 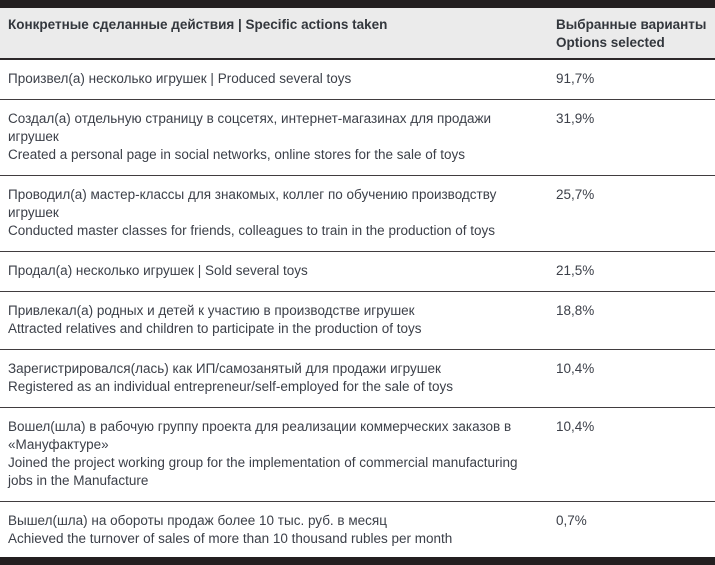 What do you see at coordinates (575, 194) in the screenshot?
I see `percent-value: 25,7%` at bounding box center [575, 194].